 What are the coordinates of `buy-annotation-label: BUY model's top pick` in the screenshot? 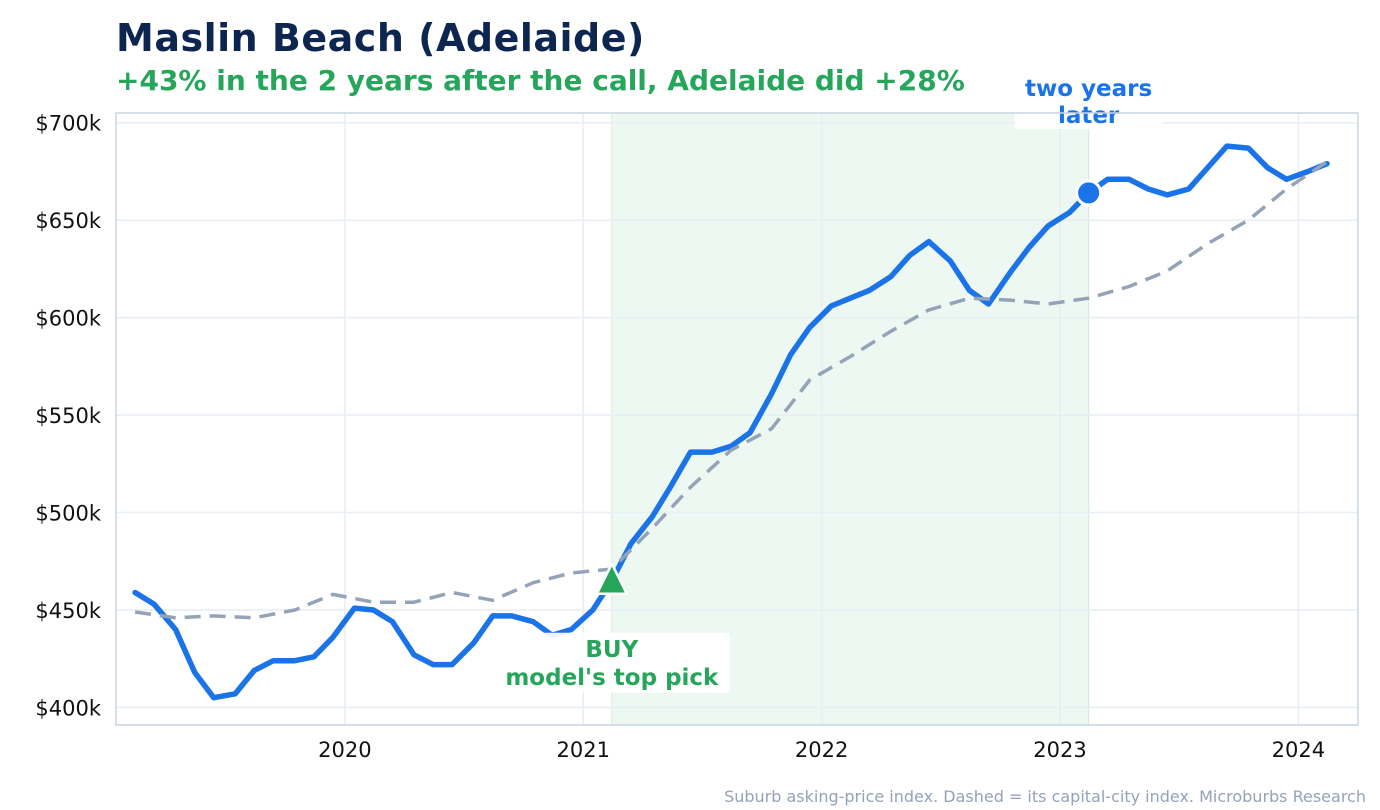 It's located at (612, 664).